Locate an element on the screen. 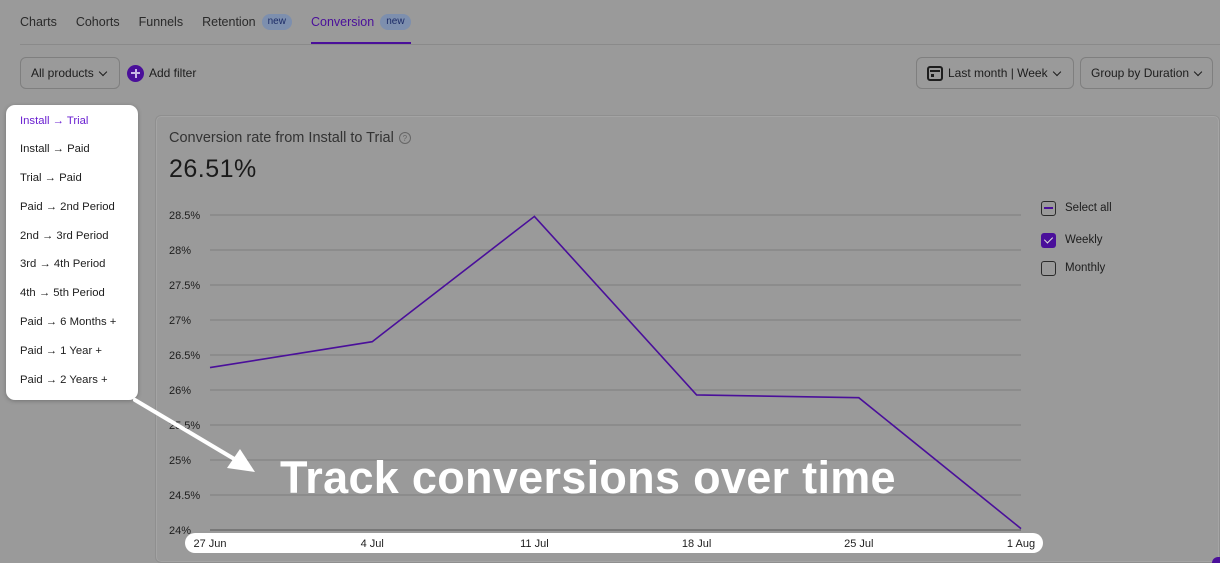 This screenshot has height=563, width=1220. add-filter-button: Add filter is located at coordinates (161, 73).